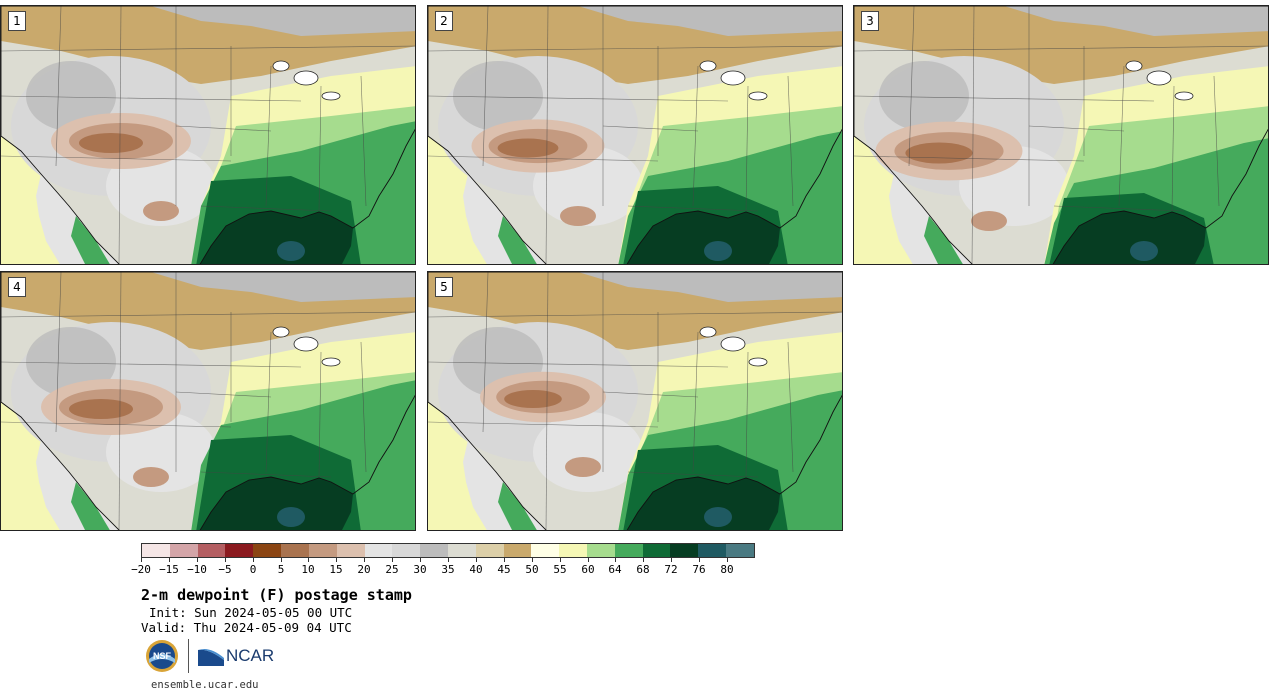  I want to click on map-panel-1: 1, so click(208, 135).